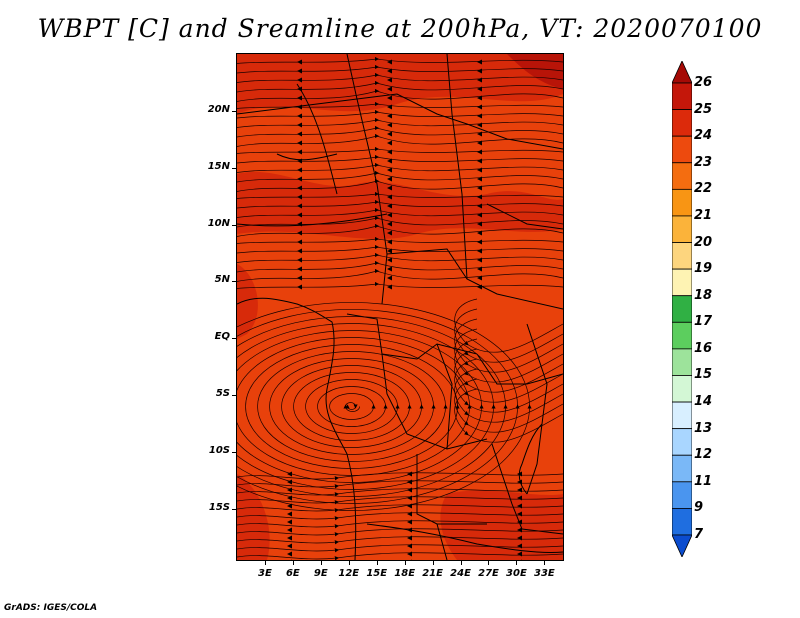  What do you see at coordinates (703, 162) in the screenshot?
I see `colorbar-level-label: 23` at bounding box center [703, 162].